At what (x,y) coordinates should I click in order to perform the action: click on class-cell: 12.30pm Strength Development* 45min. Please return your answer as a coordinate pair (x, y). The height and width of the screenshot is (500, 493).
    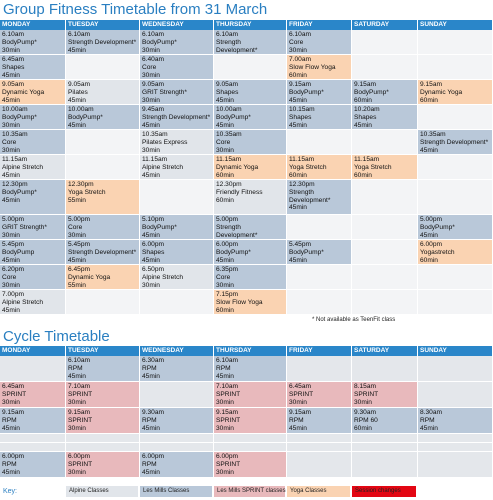
    Looking at the image, I should click on (319, 197).